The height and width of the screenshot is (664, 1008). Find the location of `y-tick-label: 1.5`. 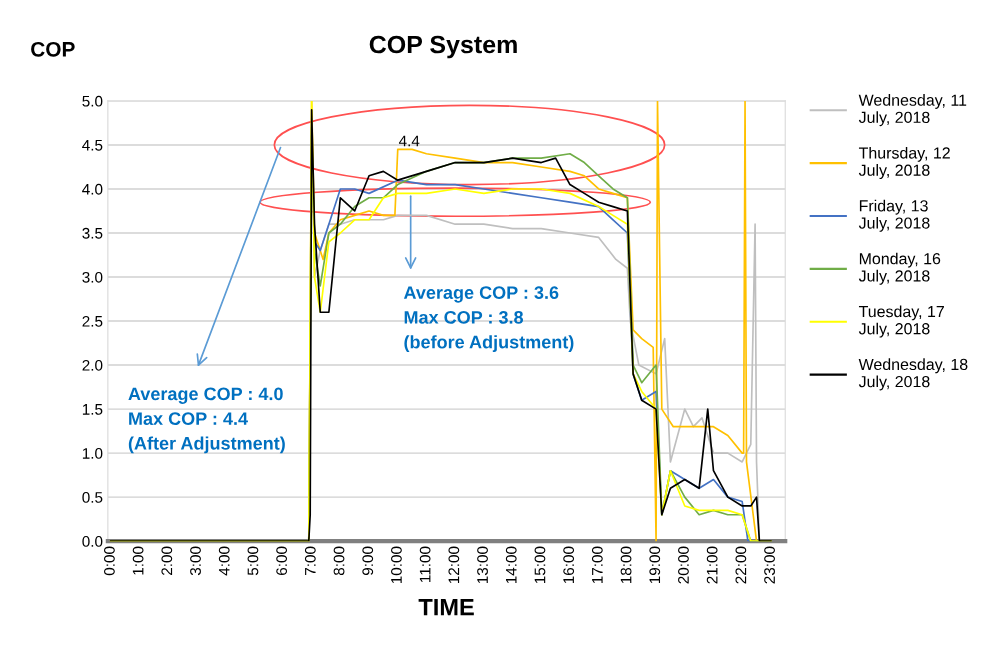

y-tick-label: 1.5 is located at coordinates (92, 409).